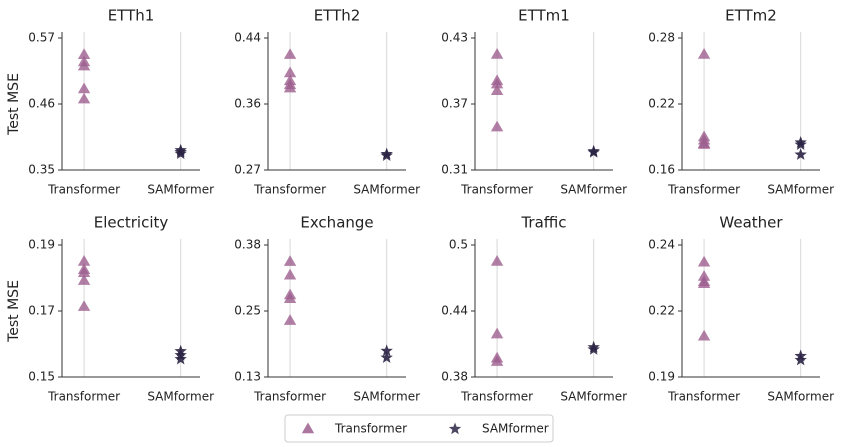 The width and height of the screenshot is (841, 447). I want to click on y-tick-label: 0.35, so click(41, 170).